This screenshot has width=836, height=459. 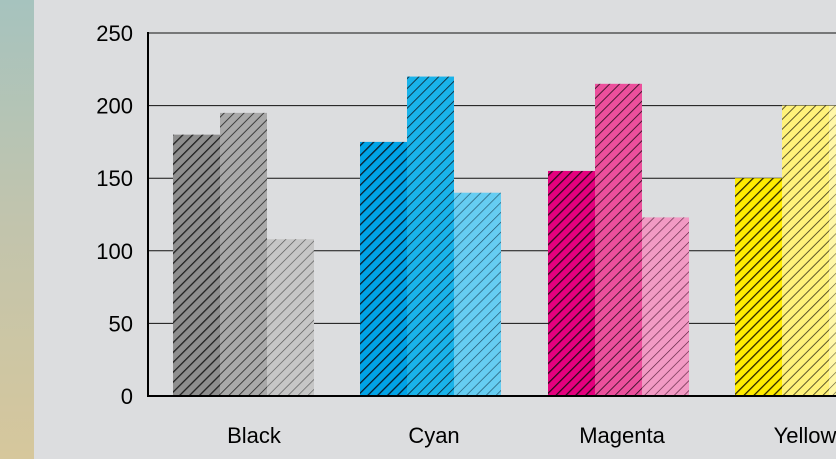 I want to click on x-category-label: Cyan, so click(x=433, y=435).